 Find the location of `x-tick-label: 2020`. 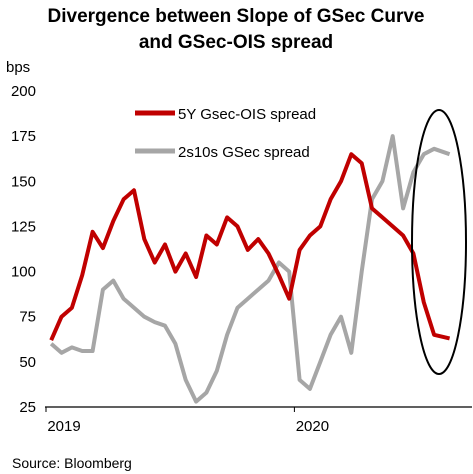

x-tick-label: 2020 is located at coordinates (312, 426).